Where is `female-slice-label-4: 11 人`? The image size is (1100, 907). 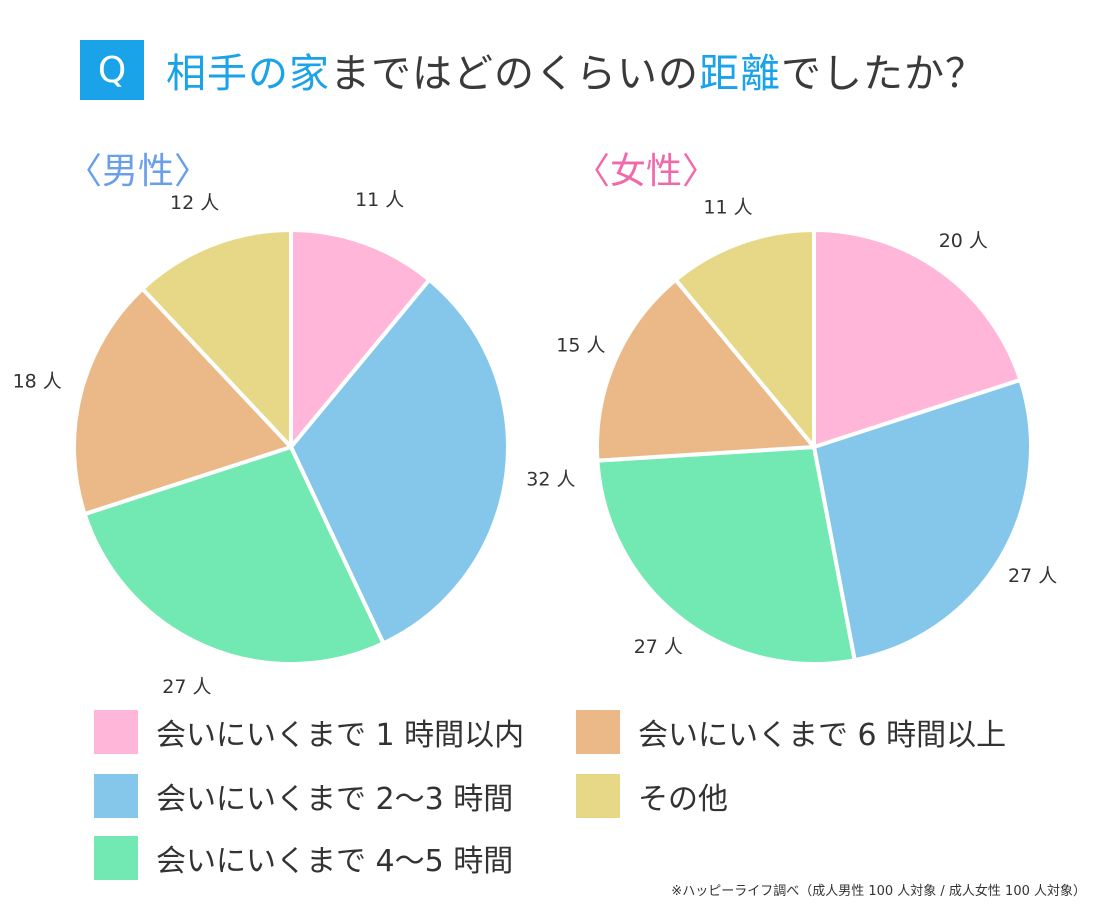
female-slice-label-4: 11 人 is located at coordinates (727, 208).